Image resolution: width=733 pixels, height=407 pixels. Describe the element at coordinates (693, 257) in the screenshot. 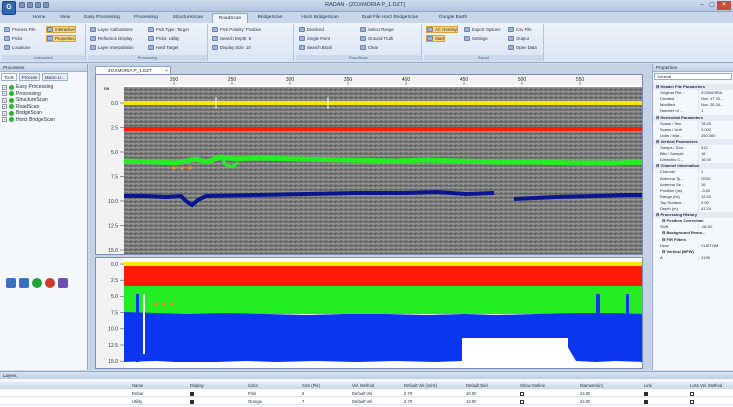

I see `property-row: A 4195` at that location.